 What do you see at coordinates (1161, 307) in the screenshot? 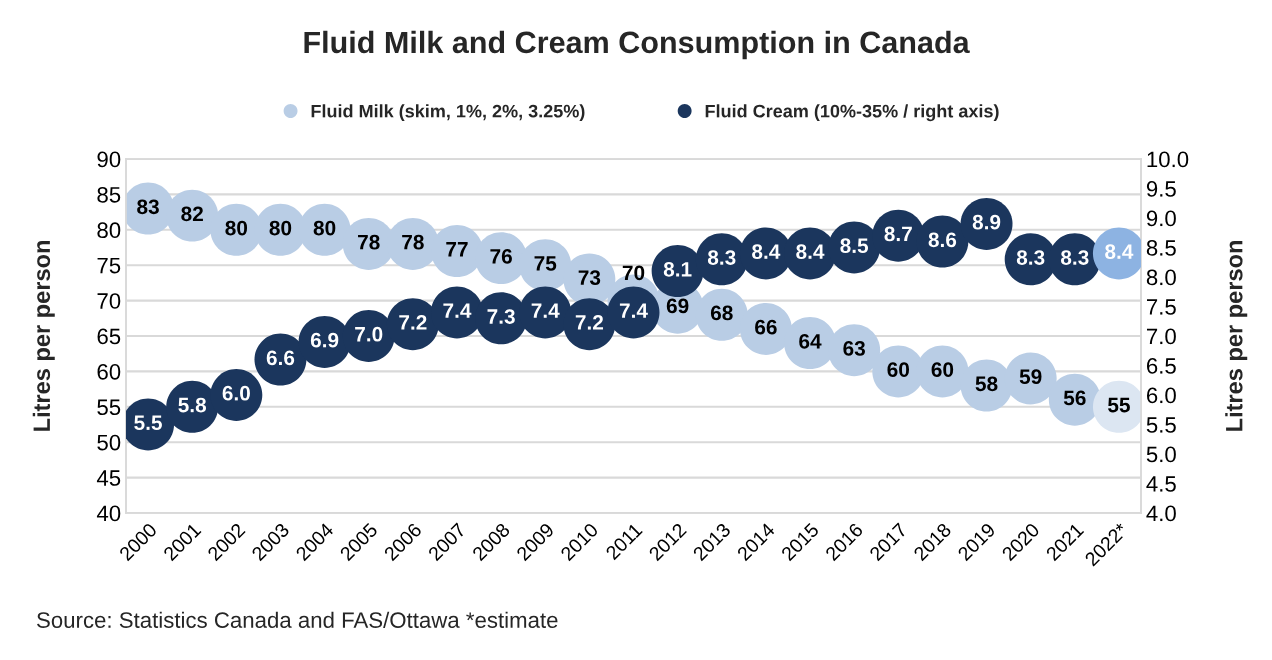
I see `y2-tick-label: 7.5` at bounding box center [1161, 307].